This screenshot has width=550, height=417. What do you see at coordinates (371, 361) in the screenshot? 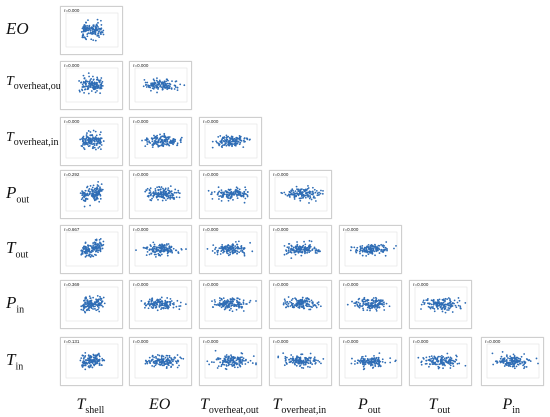
I see `scatter-points` at bounding box center [371, 361].